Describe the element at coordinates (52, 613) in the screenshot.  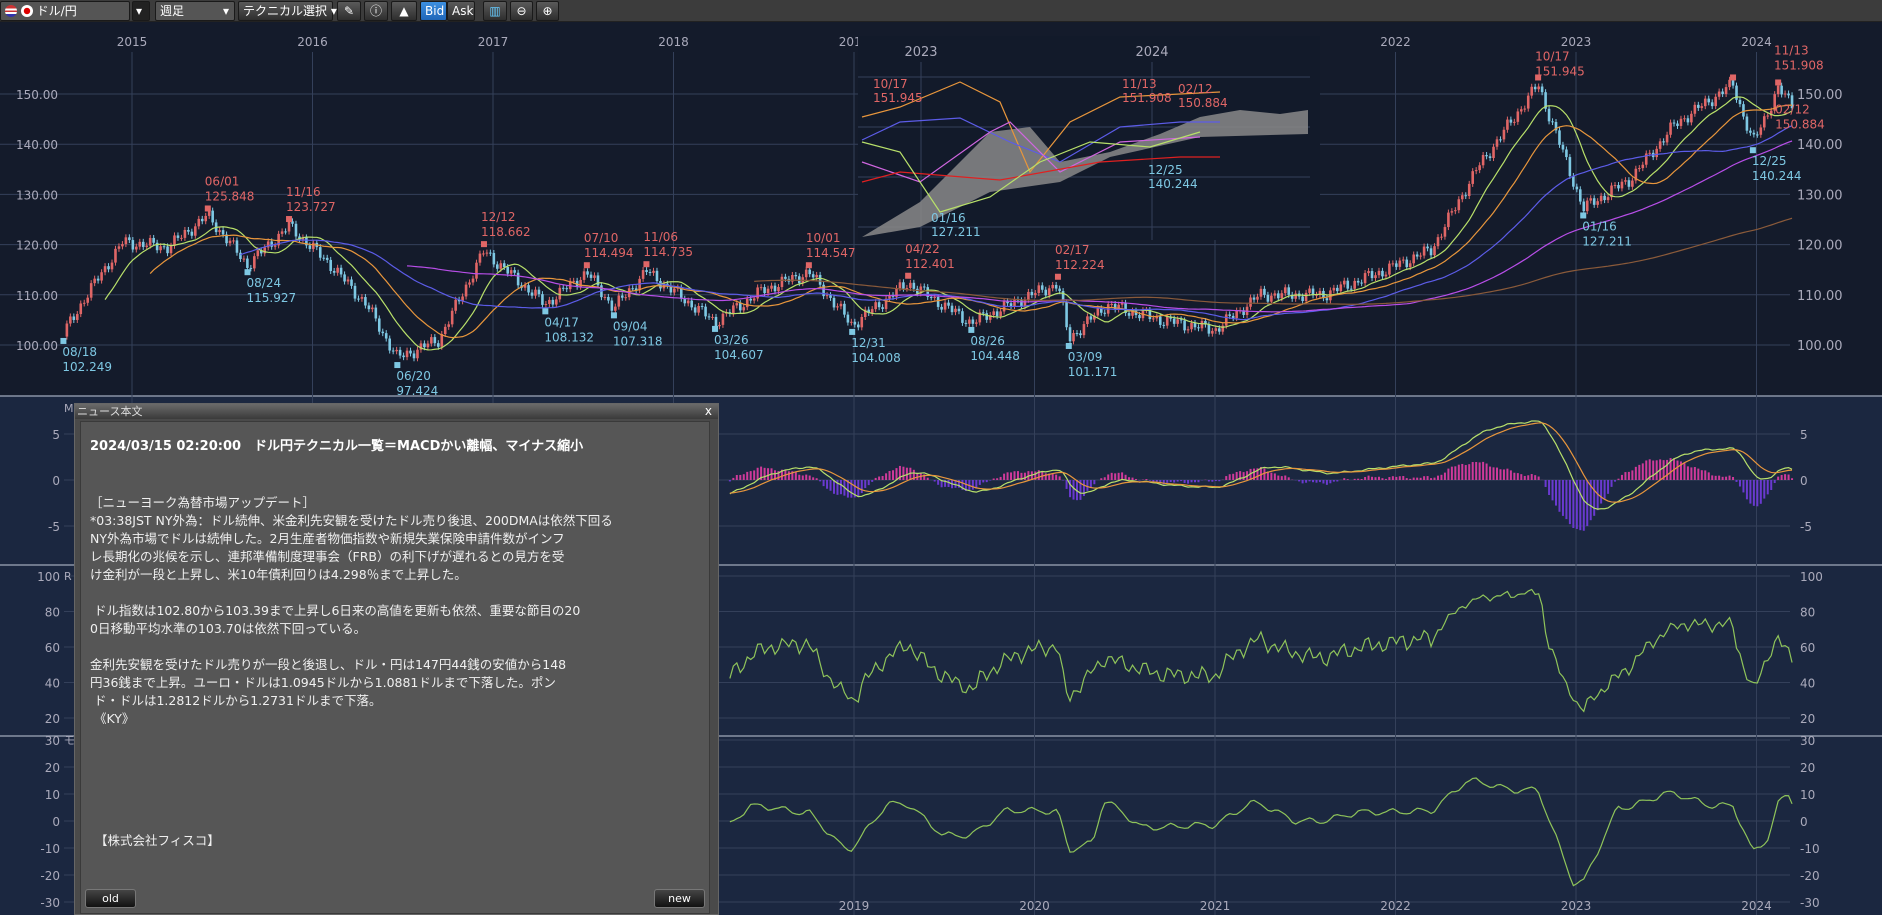
I see `sub-tick-left: 80` at that location.